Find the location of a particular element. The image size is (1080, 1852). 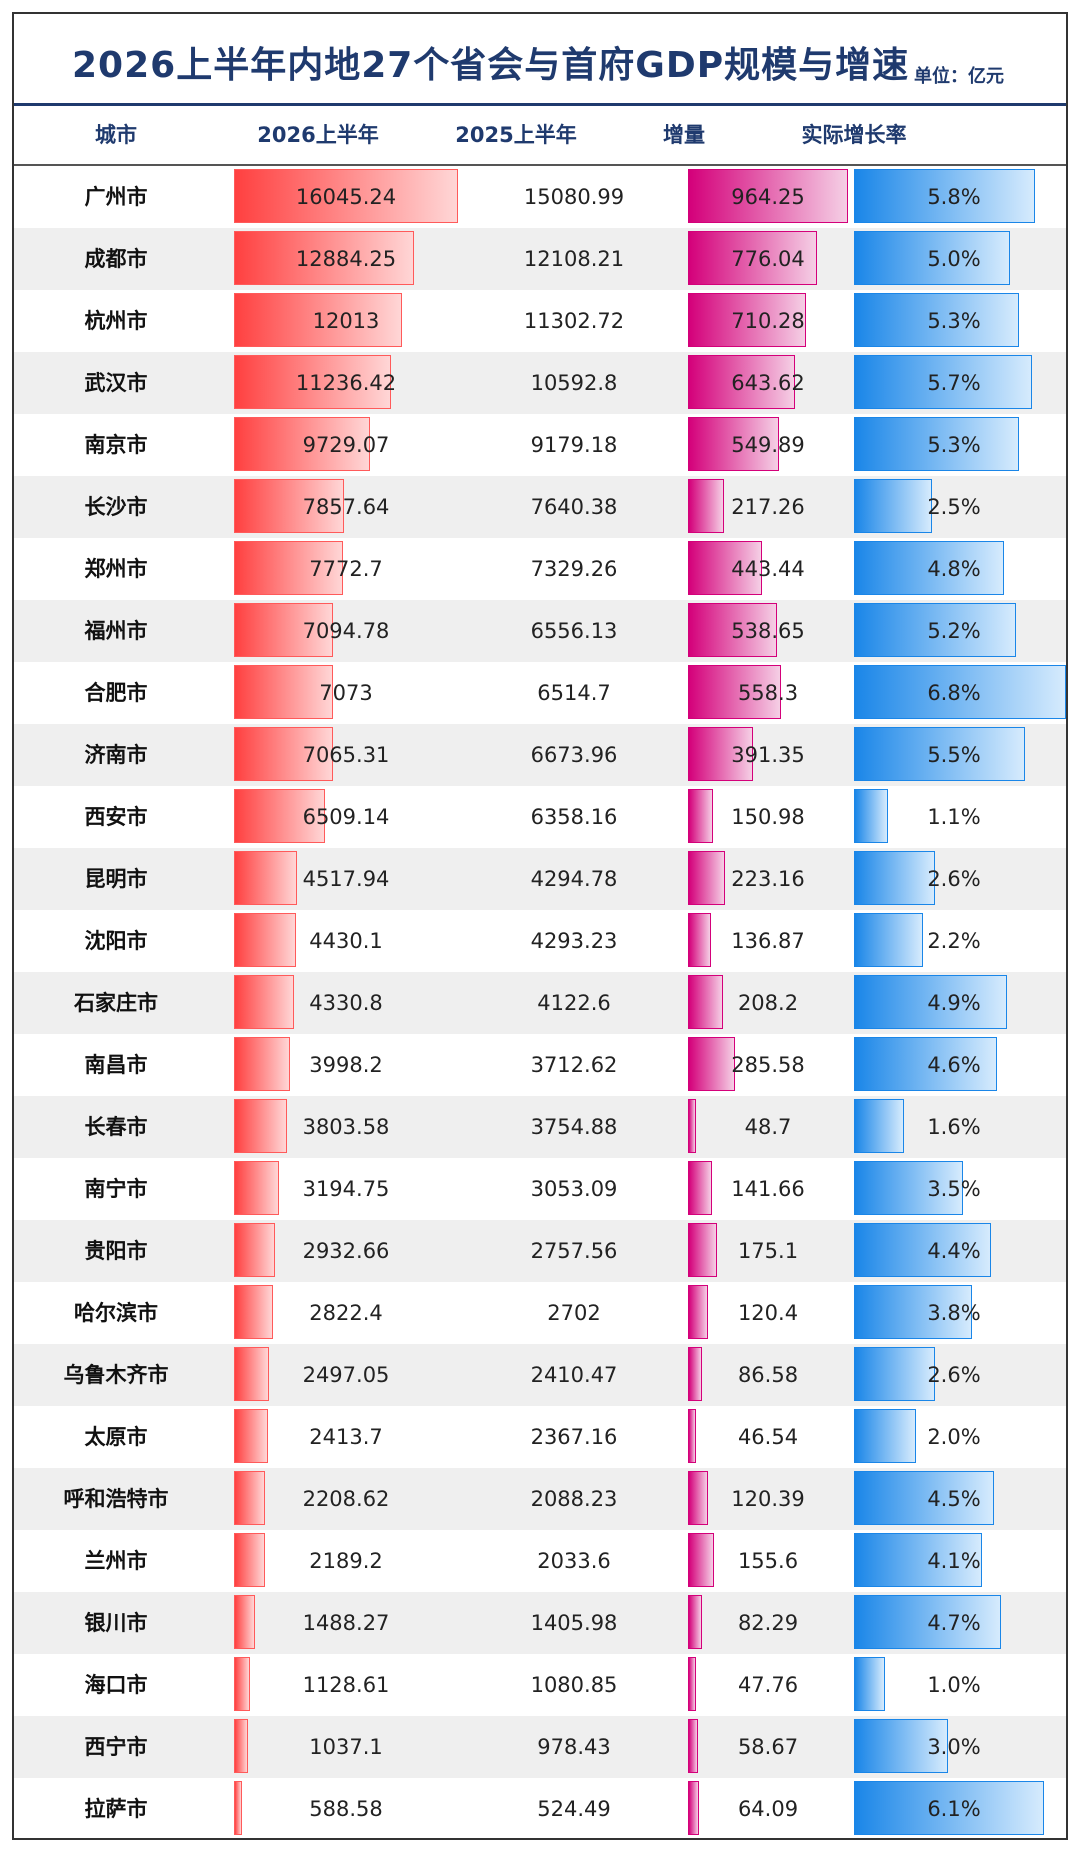

gdp-2026-value: 2189.2 is located at coordinates (346, 1561).